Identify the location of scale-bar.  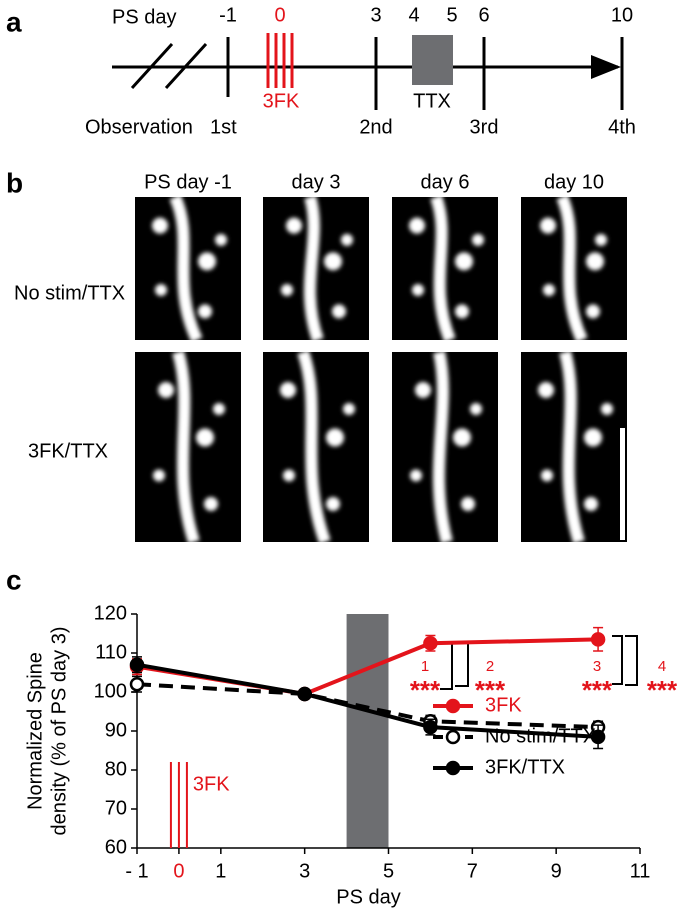
(622, 484).